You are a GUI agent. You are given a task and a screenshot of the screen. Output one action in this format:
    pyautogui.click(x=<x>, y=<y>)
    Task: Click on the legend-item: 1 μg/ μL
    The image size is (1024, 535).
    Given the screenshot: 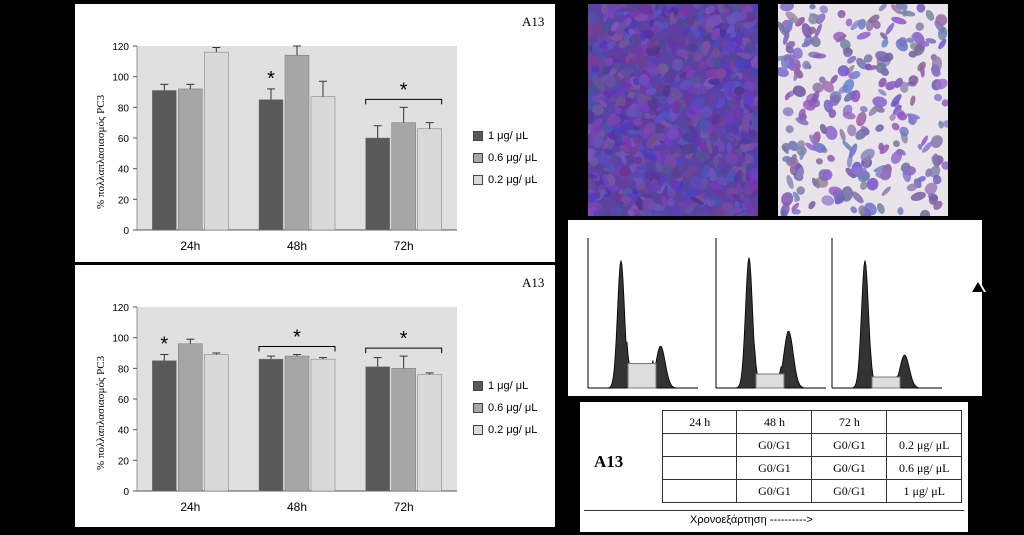 What is the action you would take?
    pyautogui.click(x=505, y=136)
    